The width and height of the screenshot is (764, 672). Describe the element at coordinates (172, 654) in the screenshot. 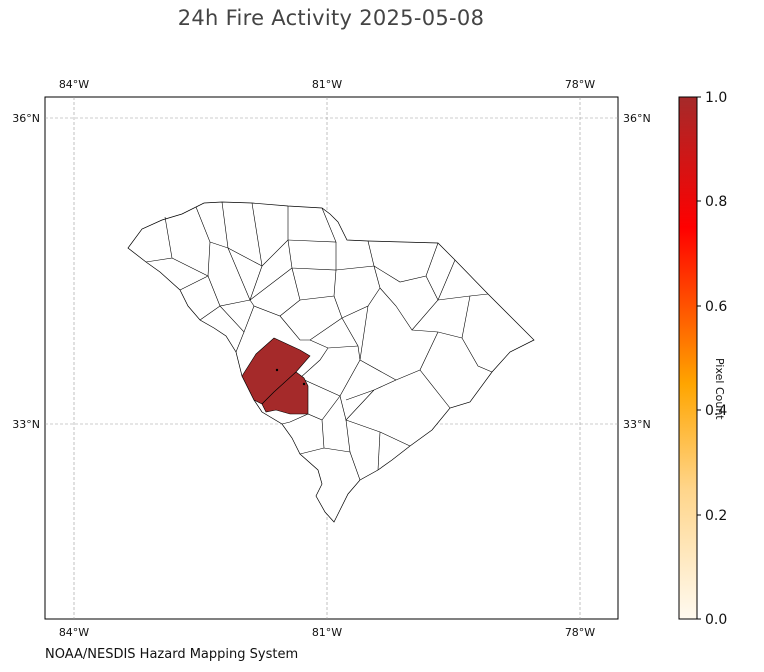

I see `credit-text: NOAA/NESDIS Hazard Mapping System` at that location.